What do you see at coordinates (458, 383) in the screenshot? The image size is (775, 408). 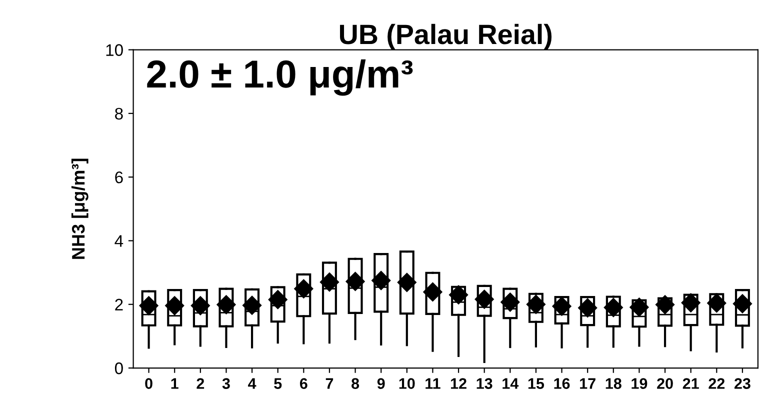 I see `x-tick-label: 12` at bounding box center [458, 383].